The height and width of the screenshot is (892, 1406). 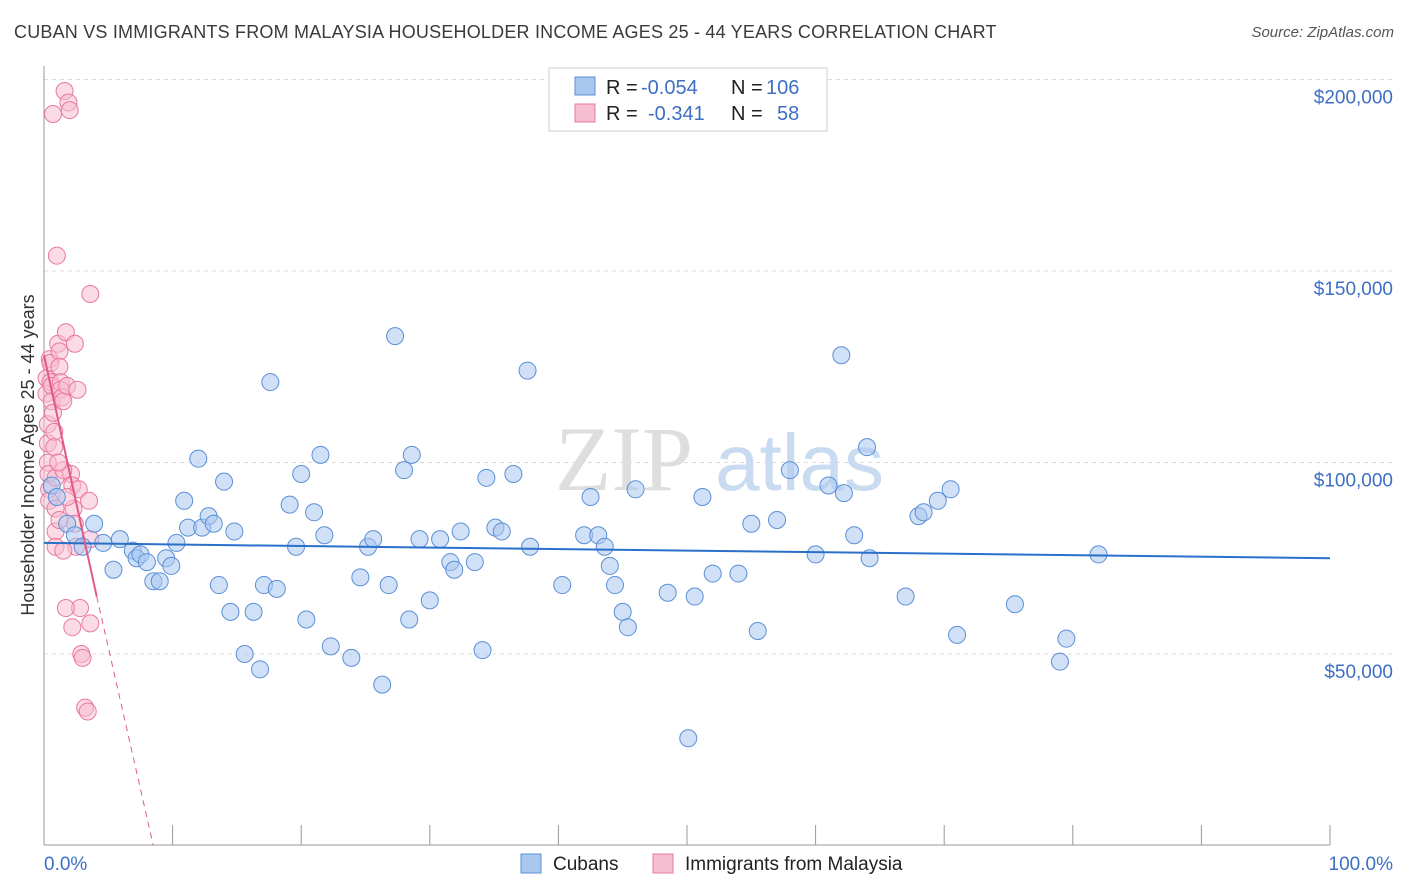 I want to click on x-tick-label: 0.0%, so click(x=65, y=864).